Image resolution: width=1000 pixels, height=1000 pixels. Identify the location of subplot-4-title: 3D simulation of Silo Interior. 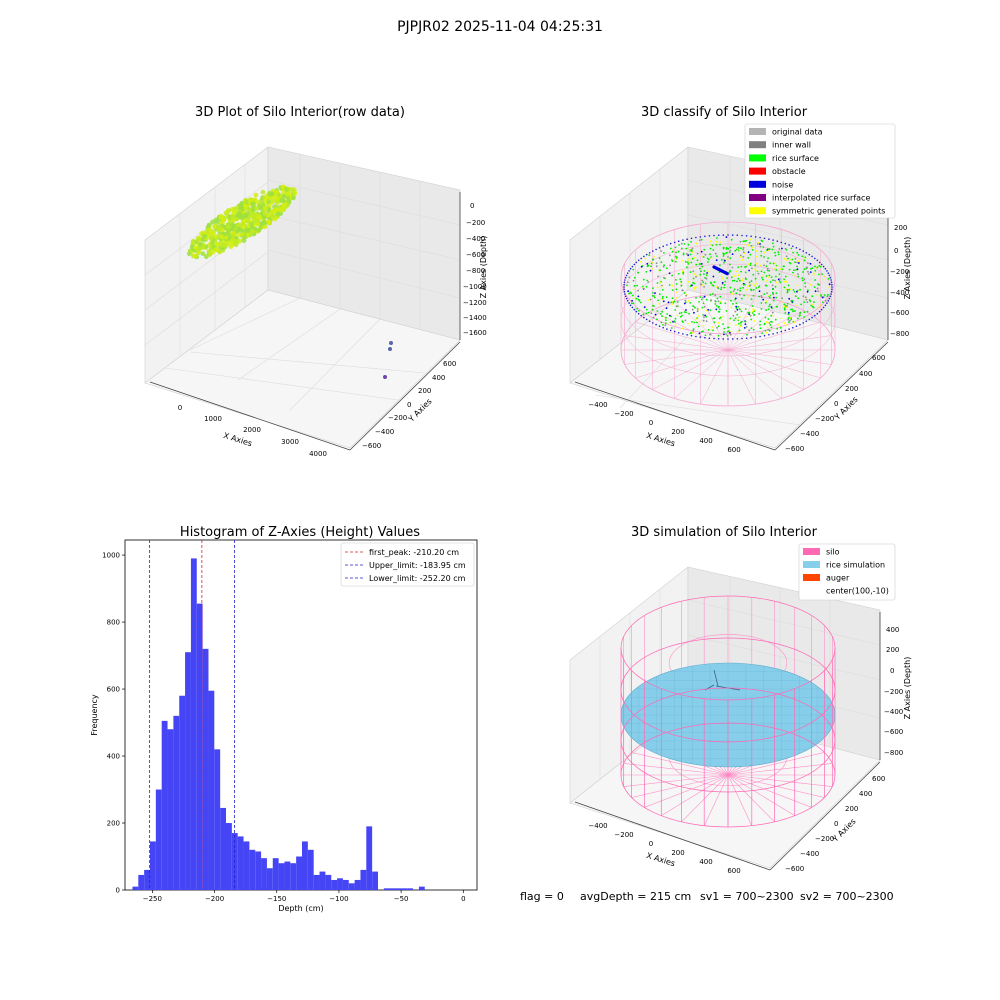
(724, 532).